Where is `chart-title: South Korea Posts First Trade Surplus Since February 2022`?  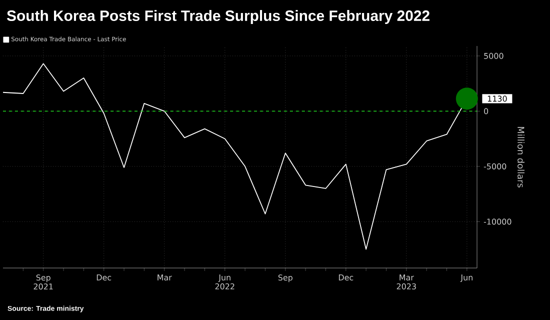
chart-title: South Korea Posts First Trade Surplus Since February 2022 is located at coordinates (218, 17).